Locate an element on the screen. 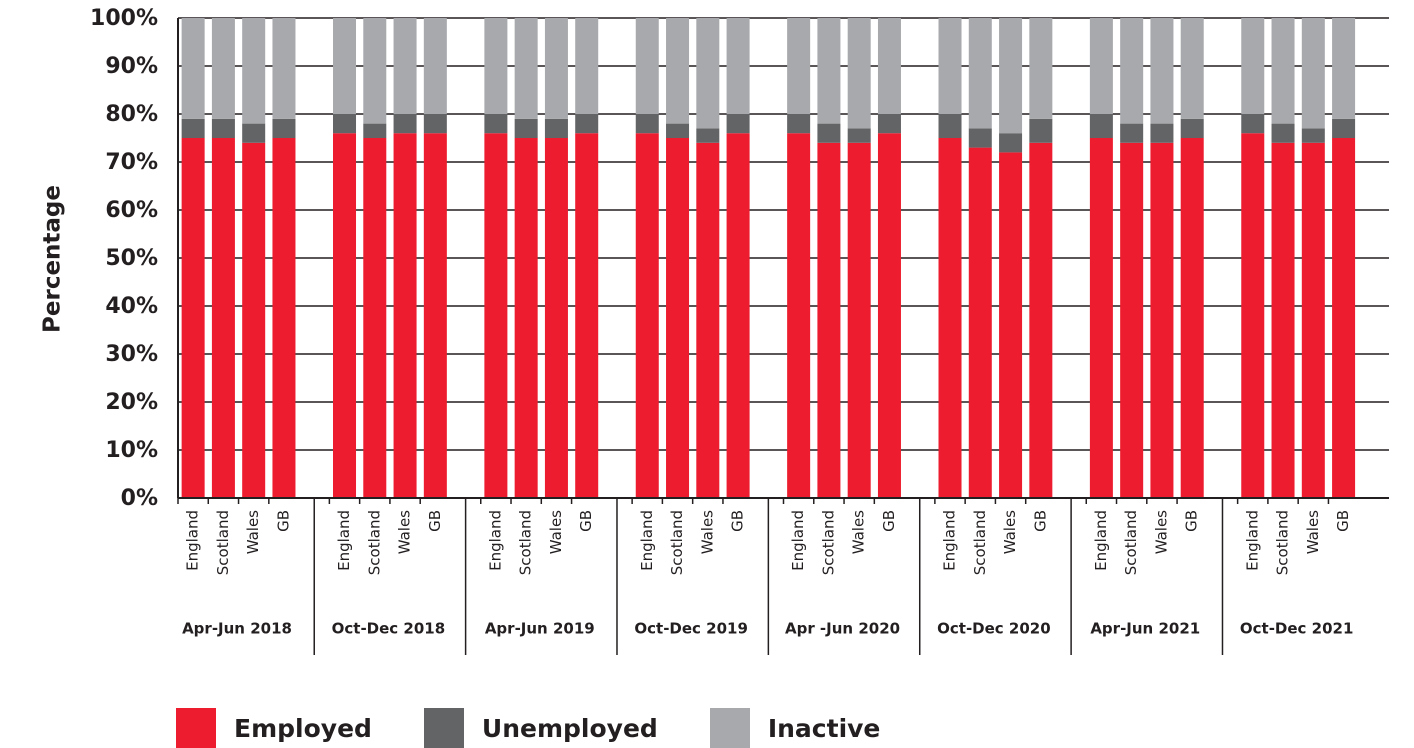  bar-inactive-scotland is located at coordinates (829, 71).